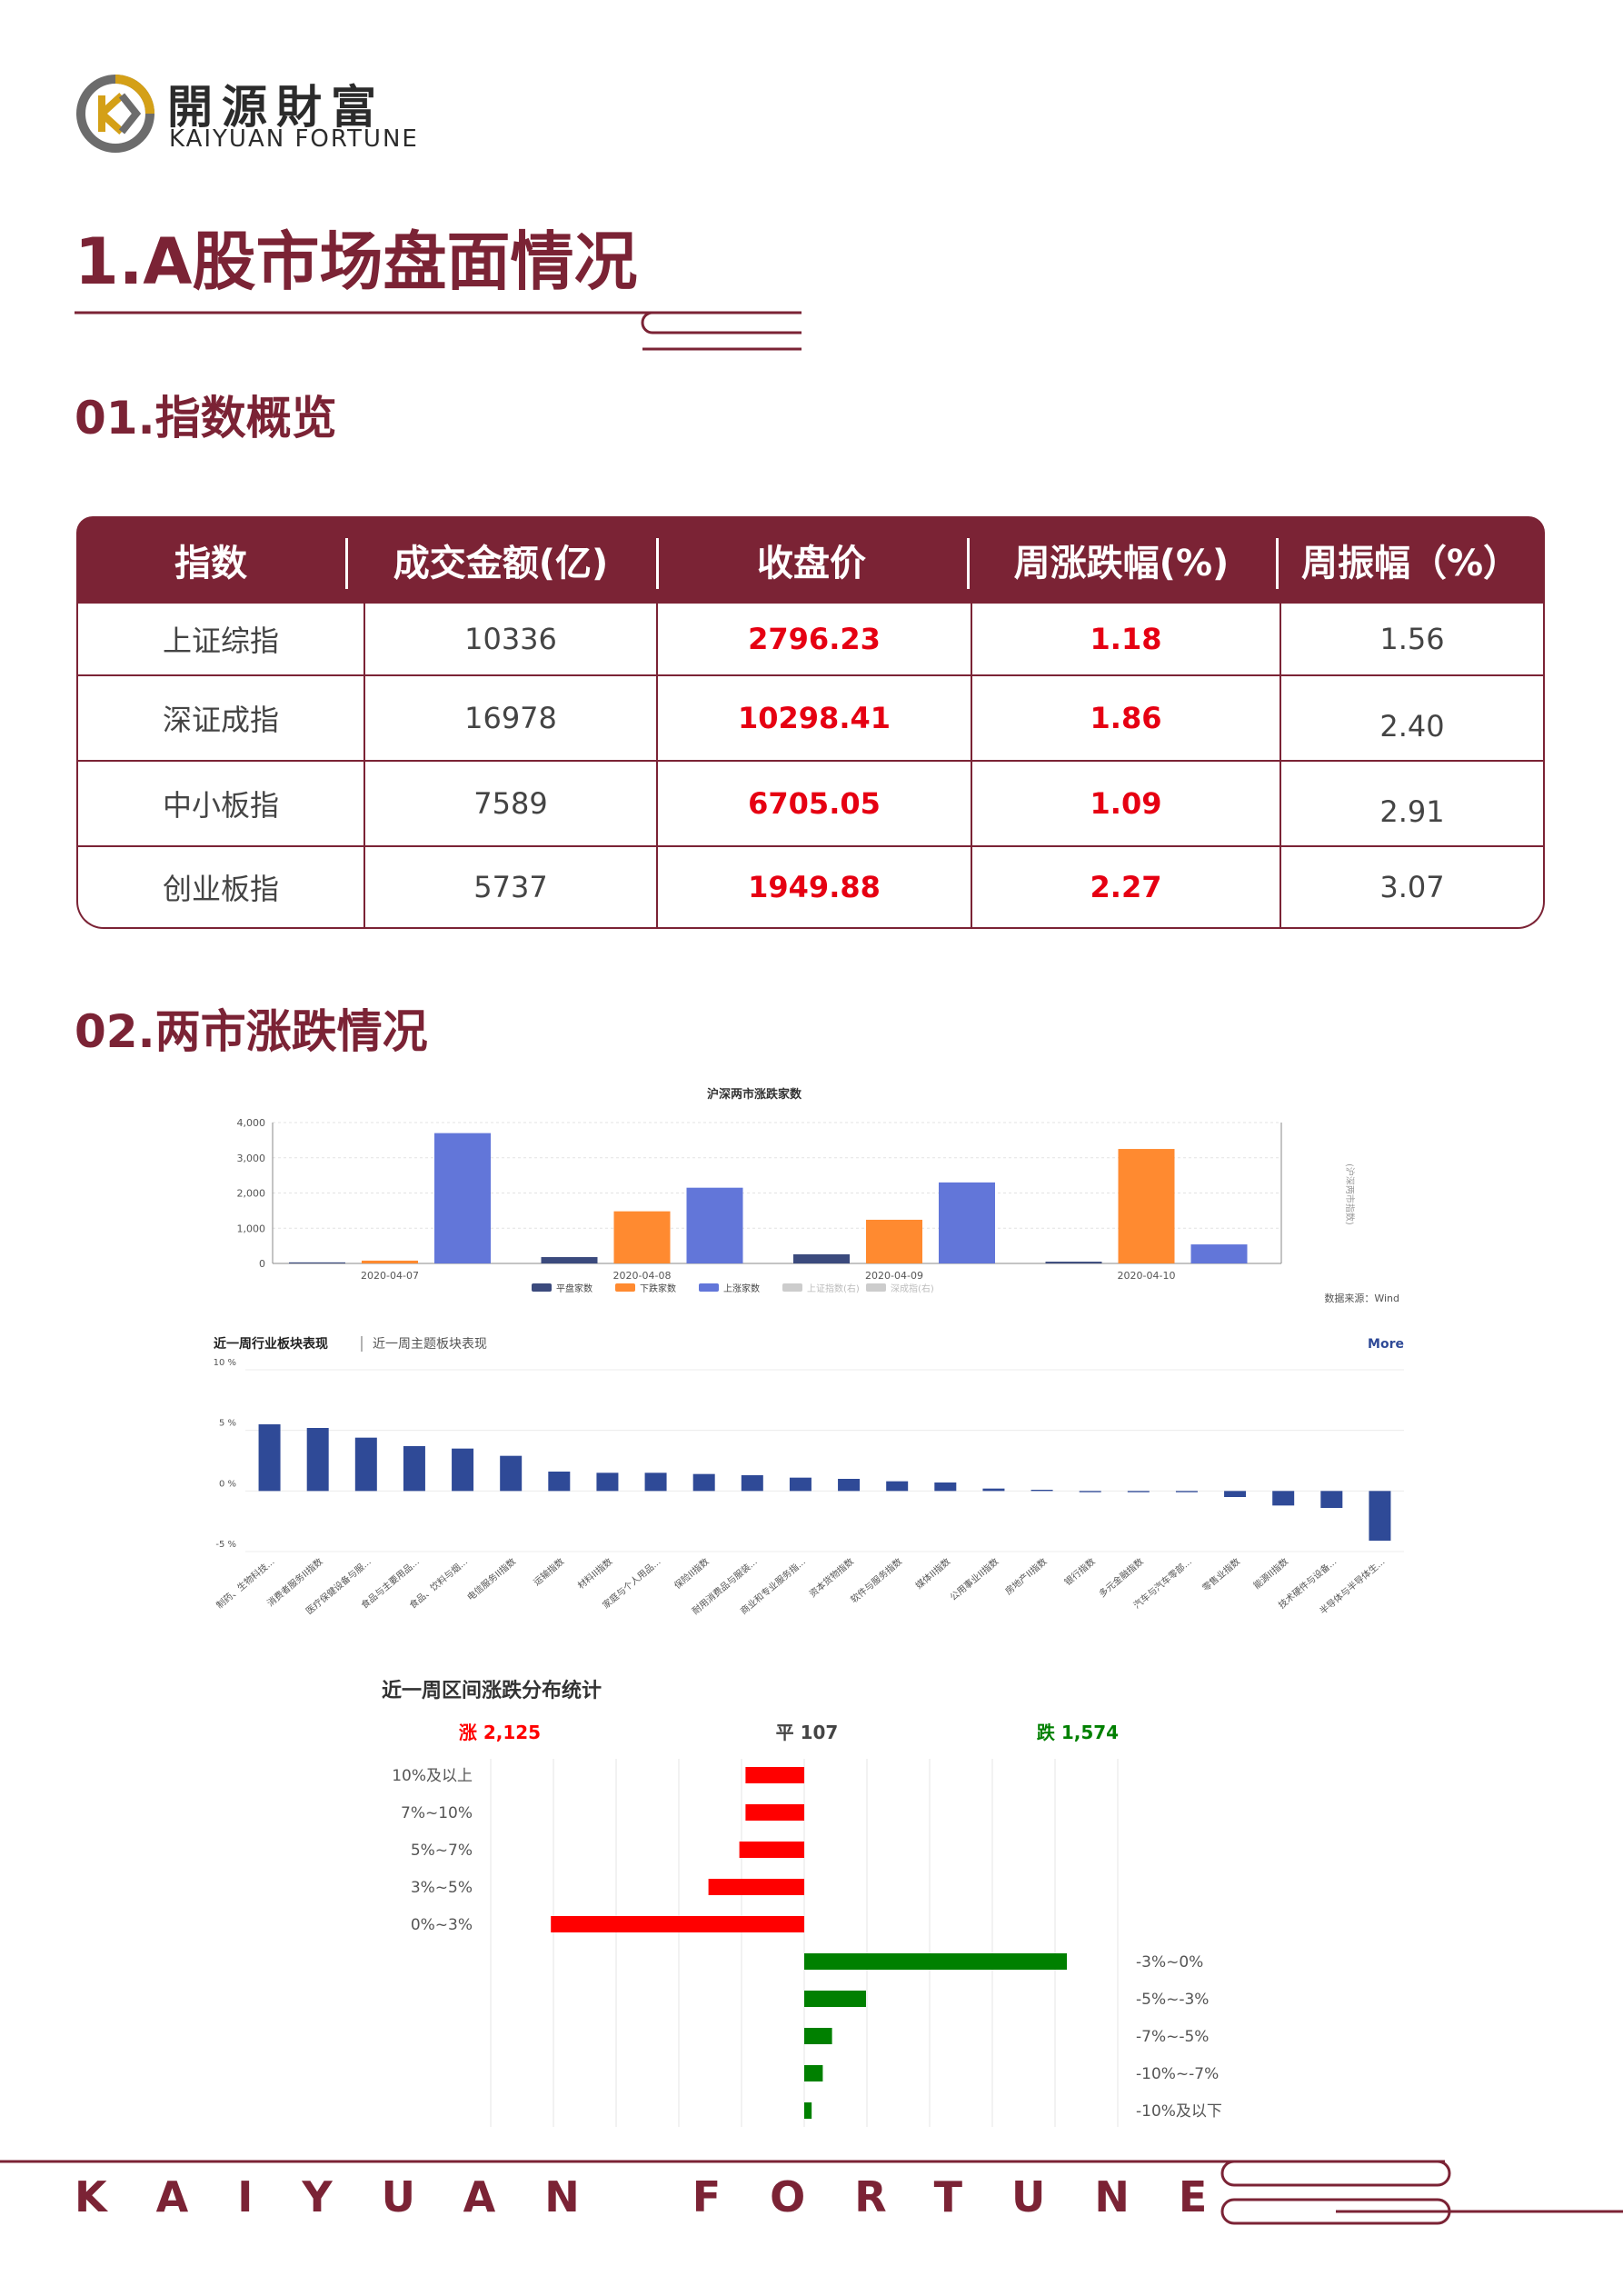 This screenshot has width=1623, height=2296. Describe the element at coordinates (437, 1813) in the screenshot. I see `category-label: 7%~10%` at that location.